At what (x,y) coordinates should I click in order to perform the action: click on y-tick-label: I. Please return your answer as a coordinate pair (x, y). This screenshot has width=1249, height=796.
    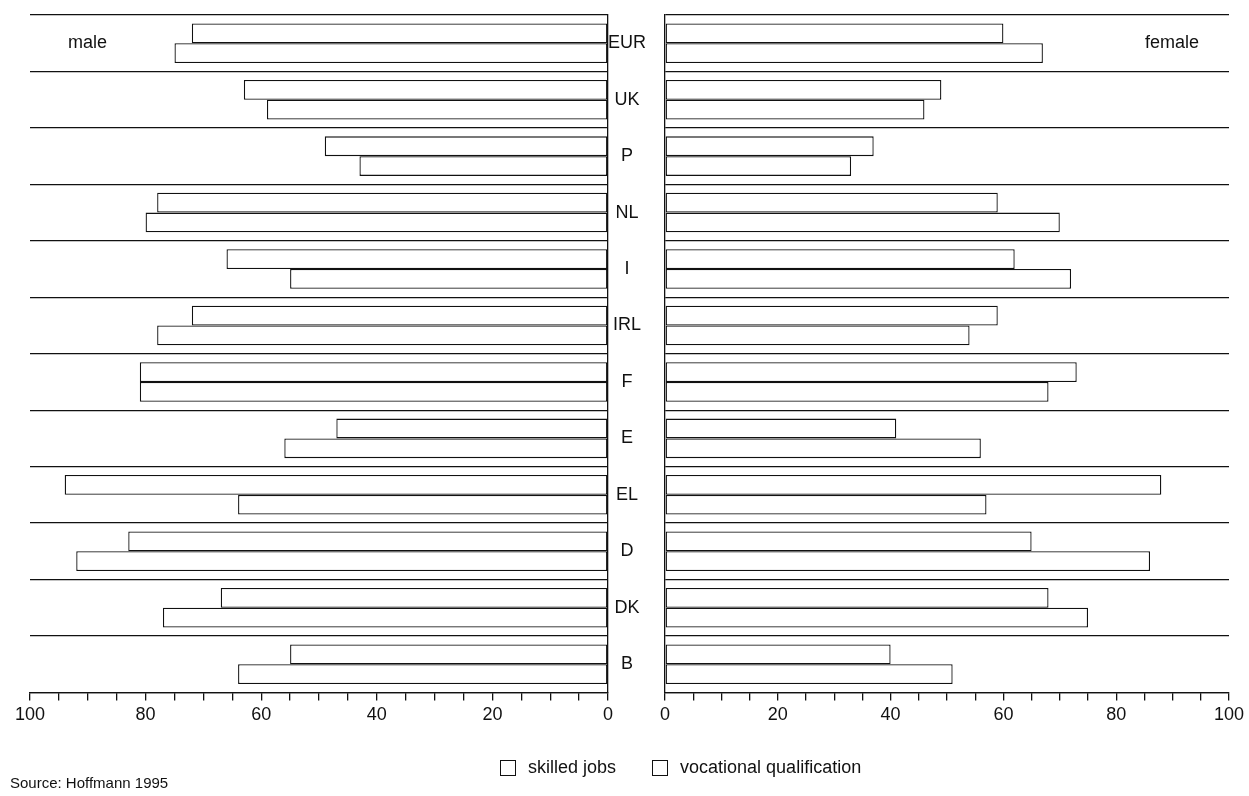
    Looking at the image, I should click on (627, 267).